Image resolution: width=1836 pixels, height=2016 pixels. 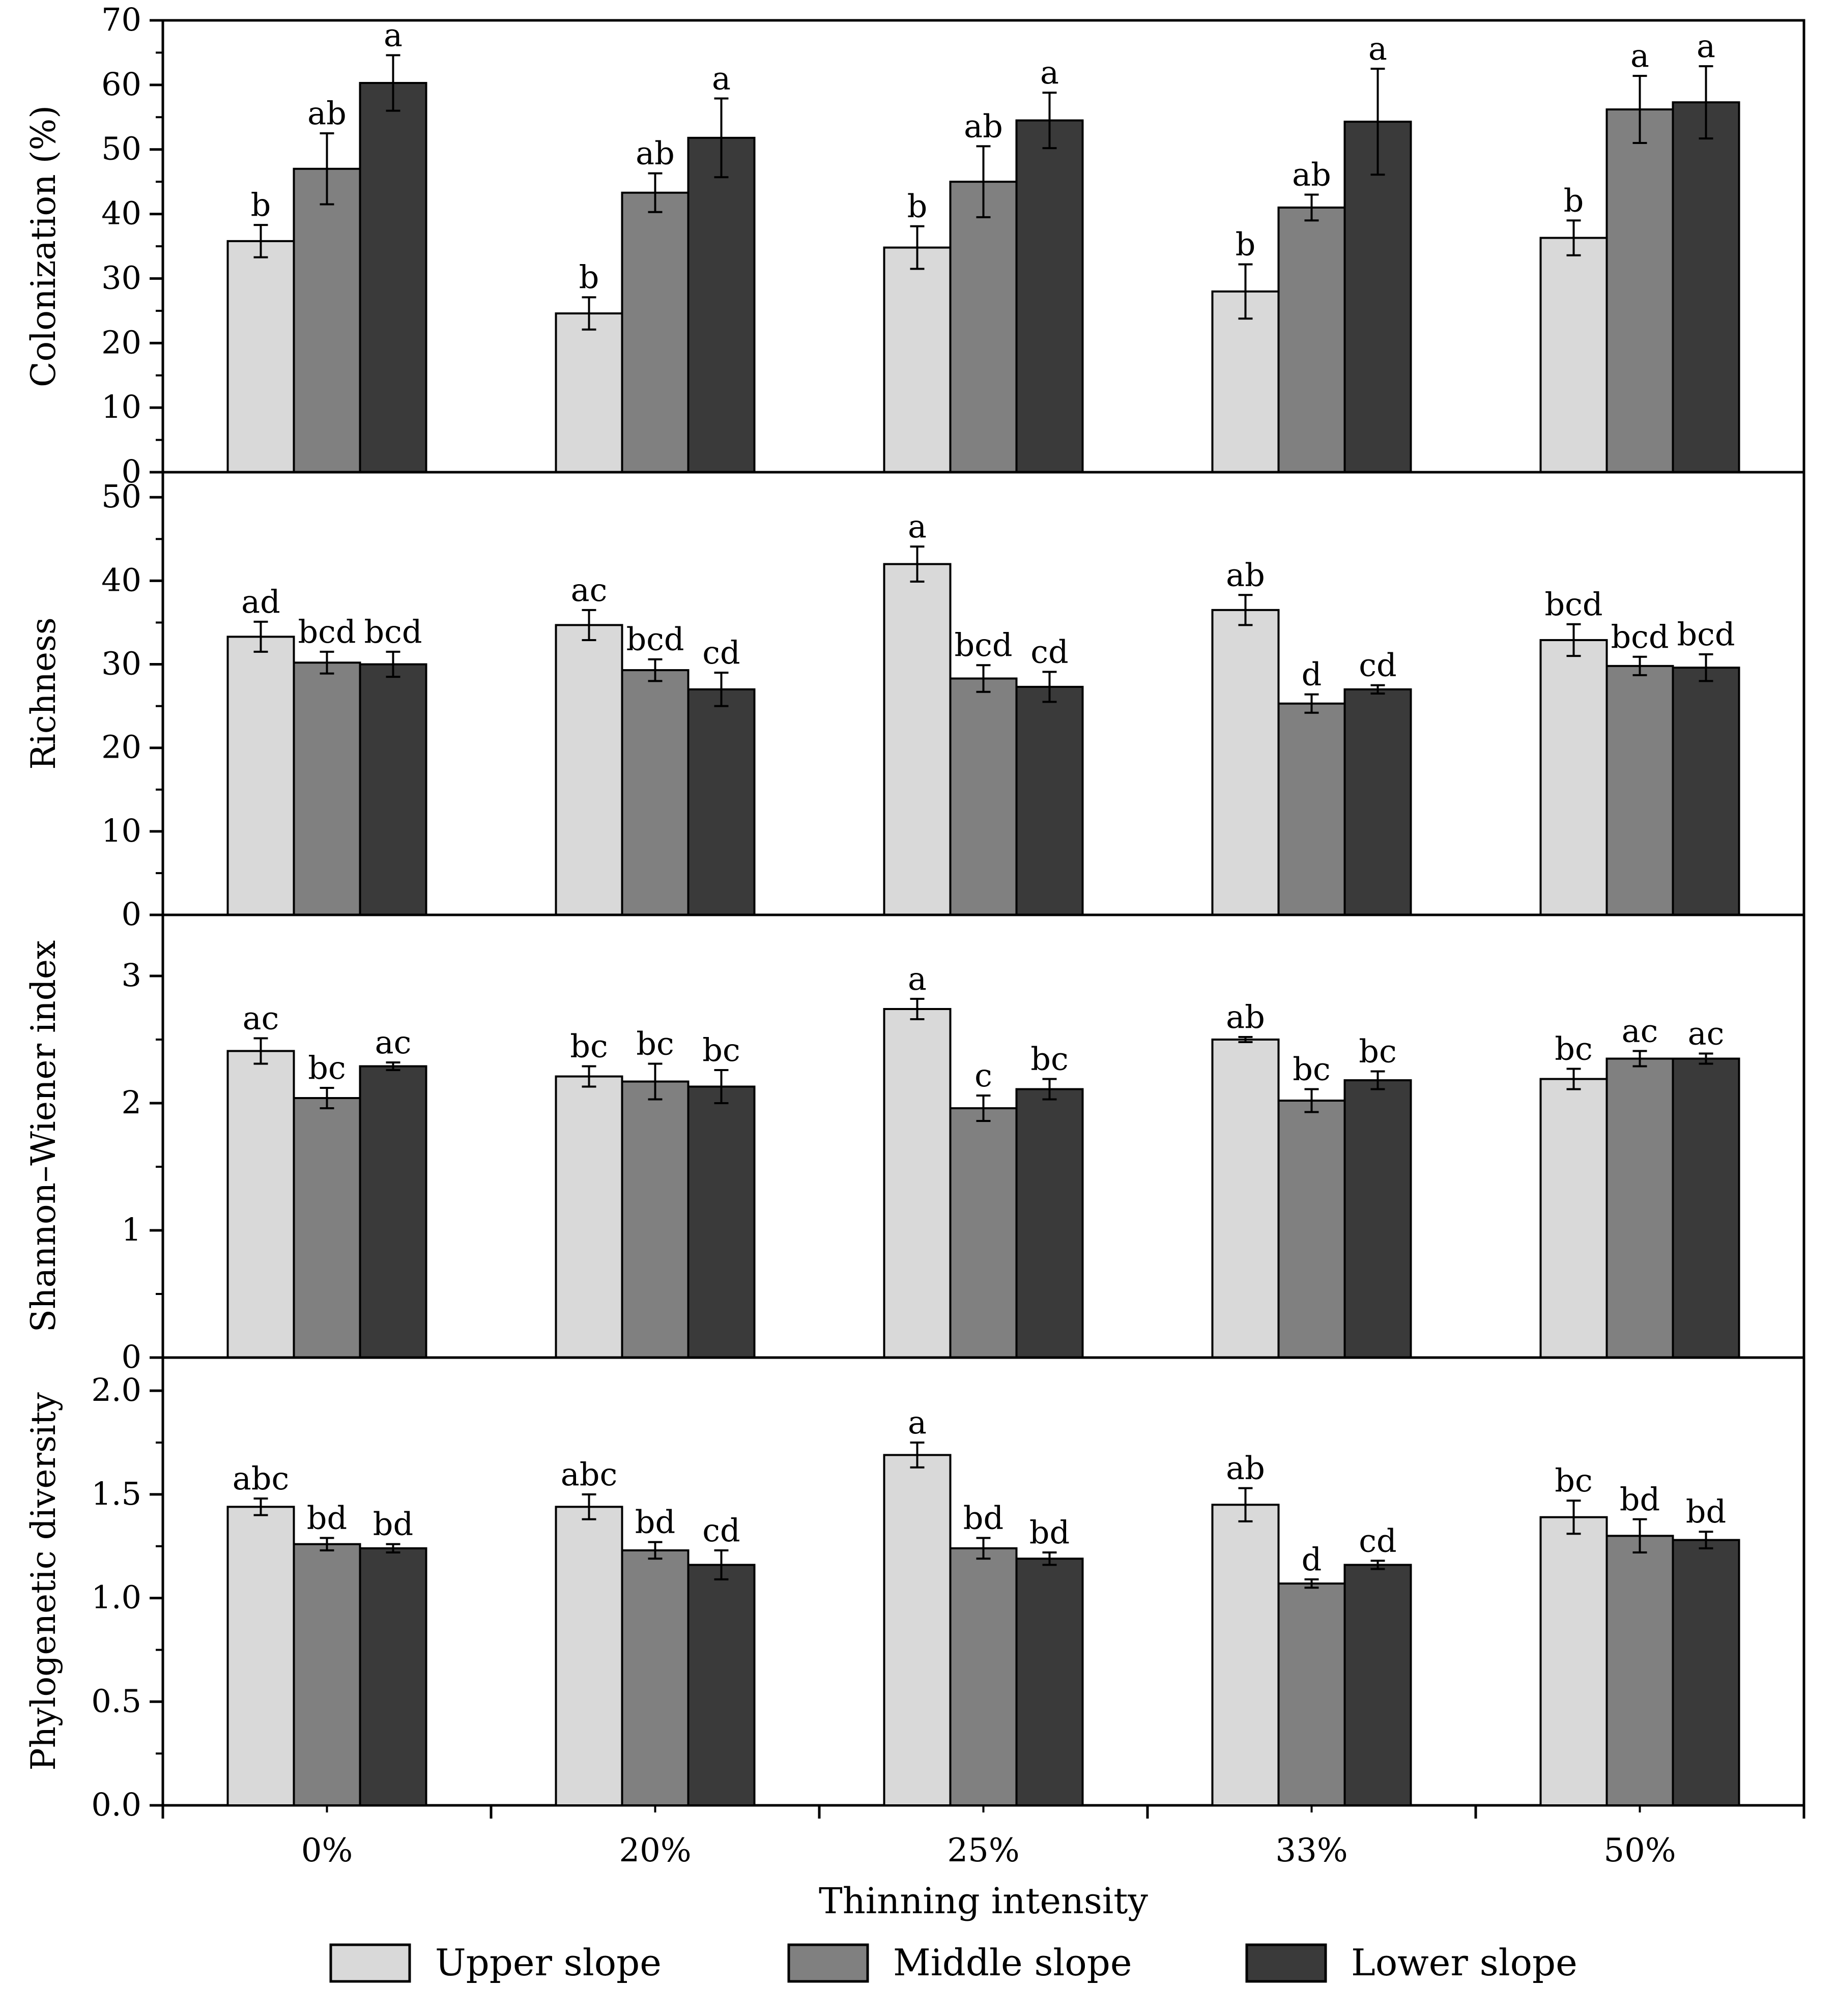 I want to click on significance-letter: abc, so click(x=589, y=1474).